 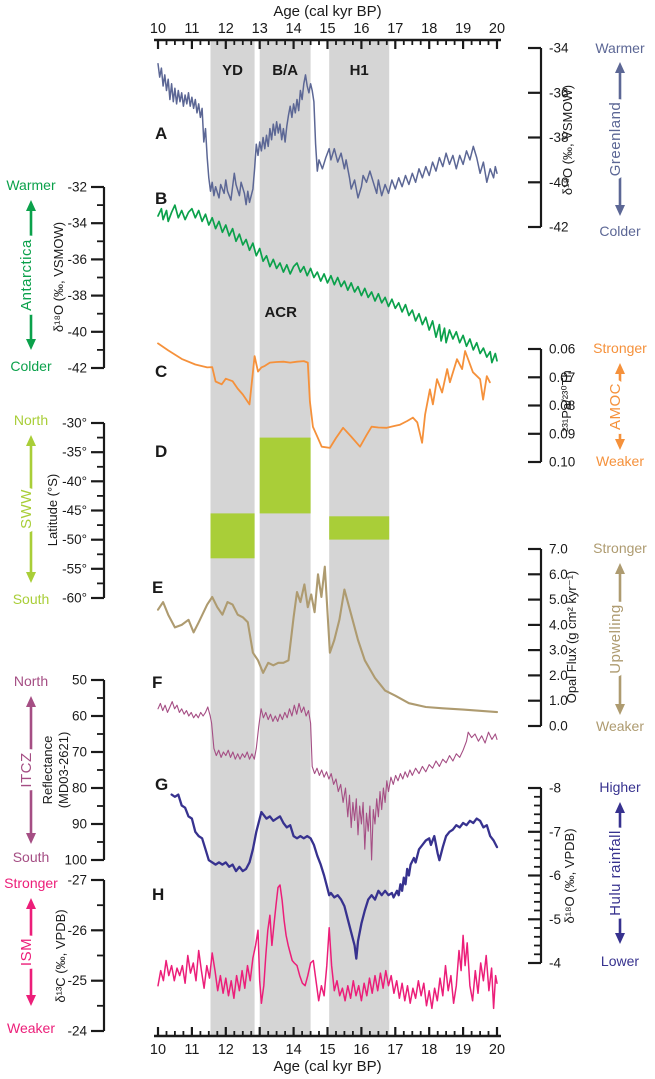 What do you see at coordinates (60, 955) in the screenshot?
I see `axis-title: δ¹³C (‰, VPDB)` at bounding box center [60, 955].